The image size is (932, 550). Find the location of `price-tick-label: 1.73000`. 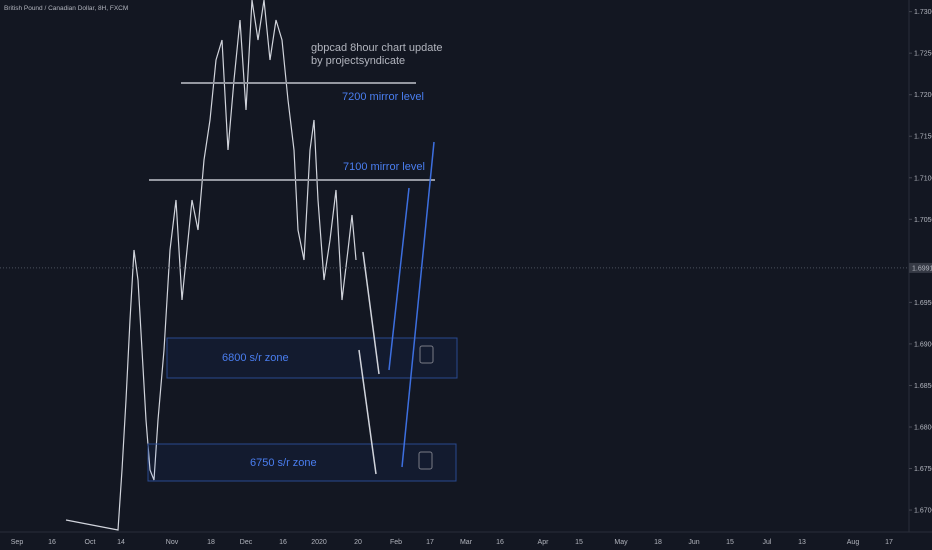

price-tick-label: 1.73000 is located at coordinates (923, 12).